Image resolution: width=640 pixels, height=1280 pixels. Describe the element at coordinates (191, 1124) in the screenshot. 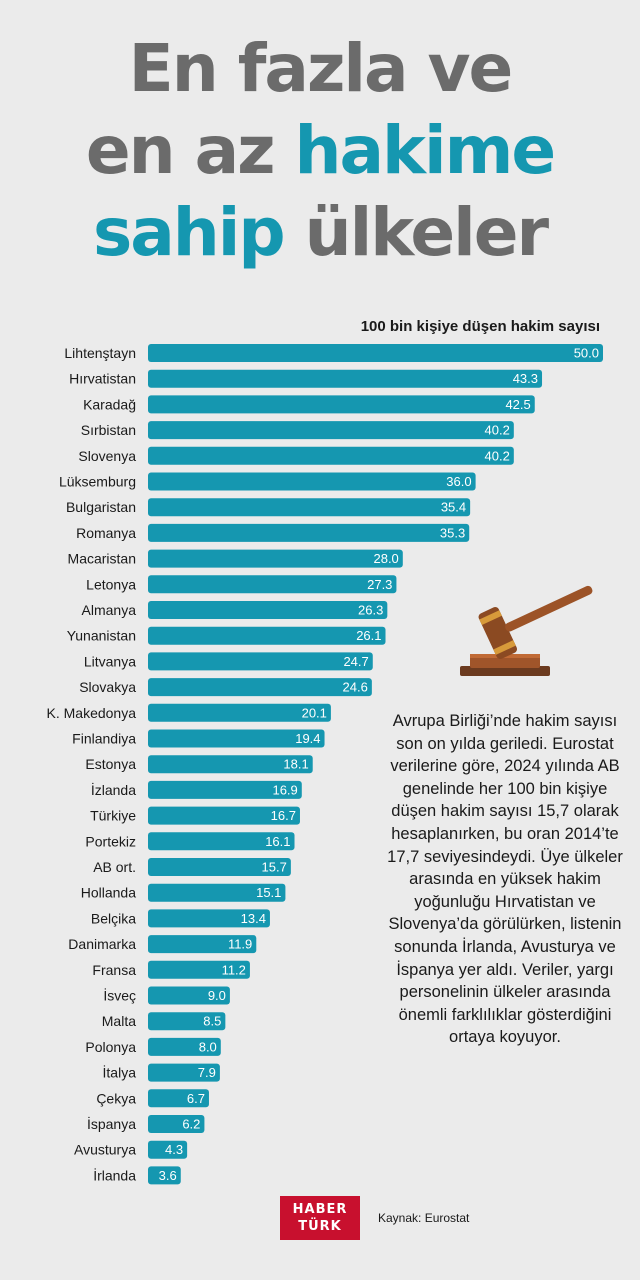

I see `bar-value-label: 6.2` at that location.